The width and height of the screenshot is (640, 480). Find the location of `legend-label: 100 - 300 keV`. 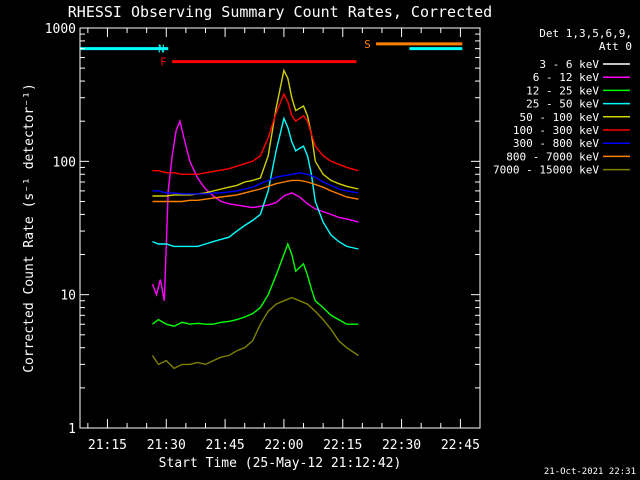

legend-label: 100 - 300 keV is located at coordinates (556, 130).